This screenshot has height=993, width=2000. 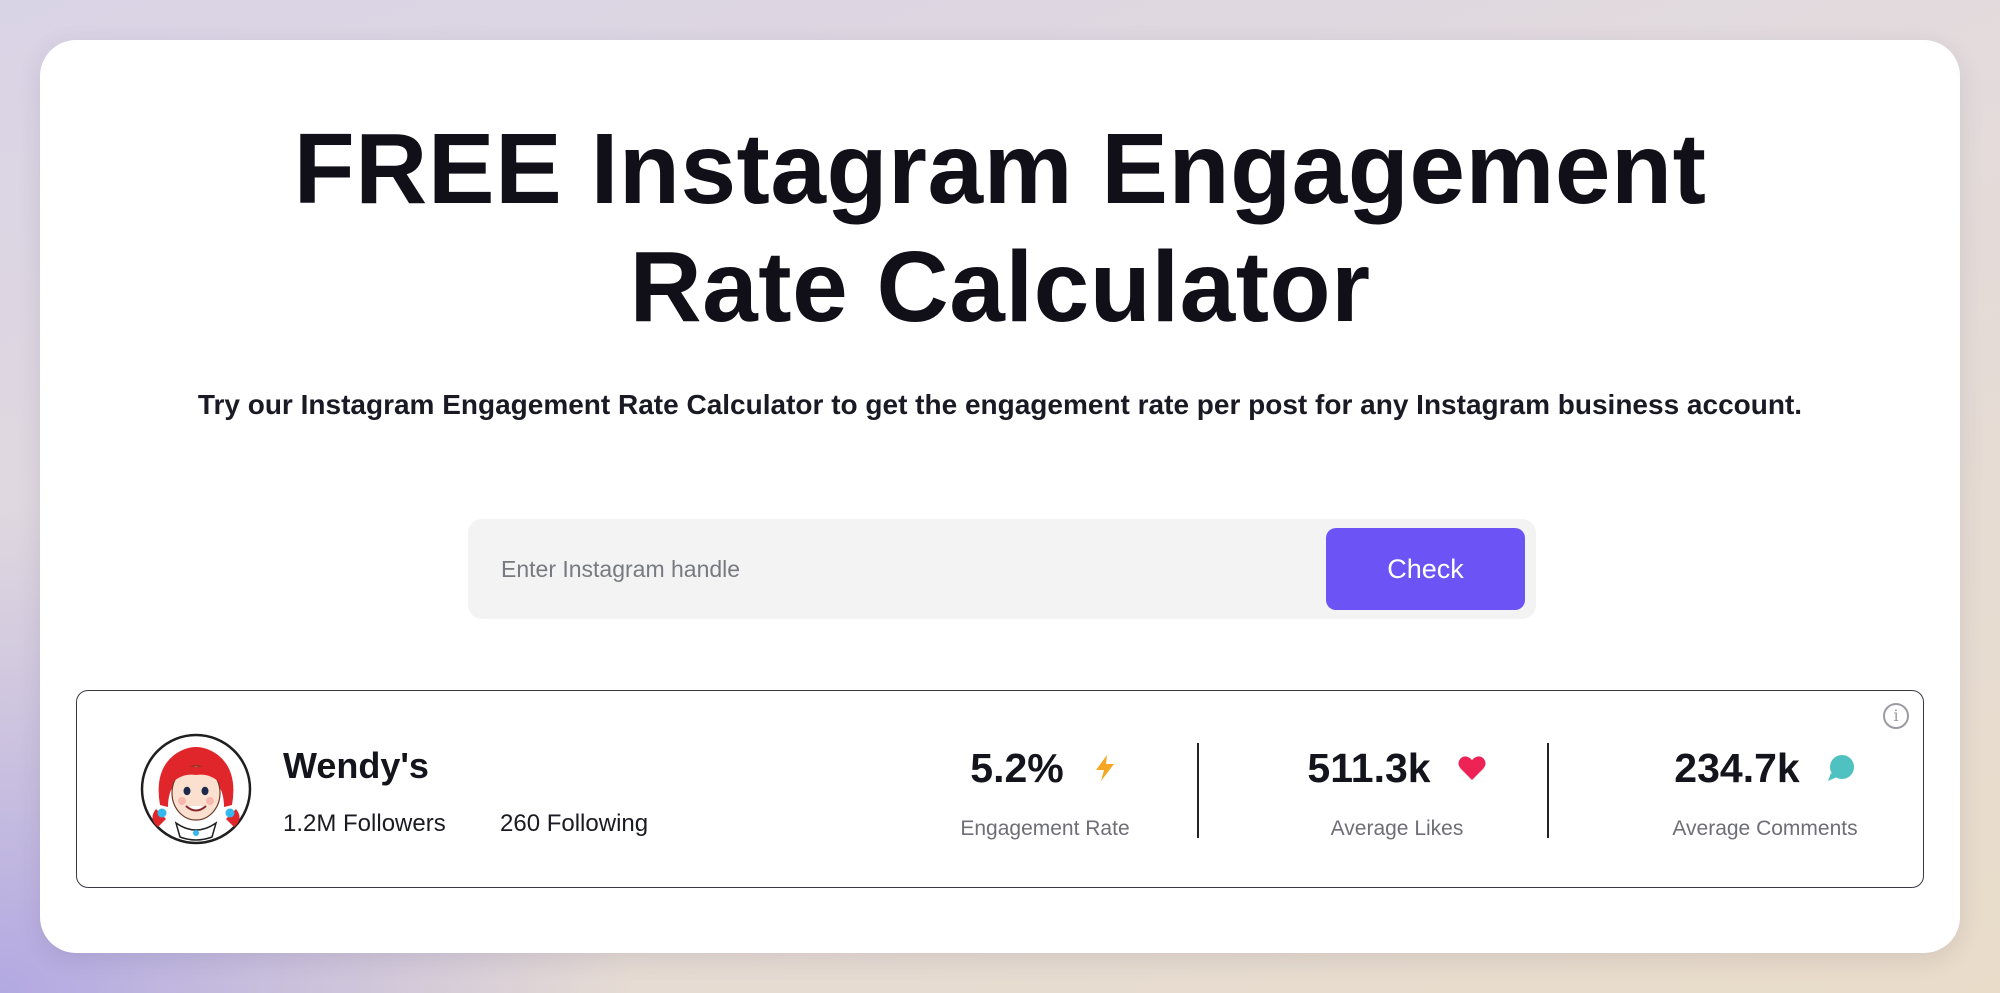 What do you see at coordinates (1045, 828) in the screenshot?
I see `engagement-rate-label: Engagement Rate` at bounding box center [1045, 828].